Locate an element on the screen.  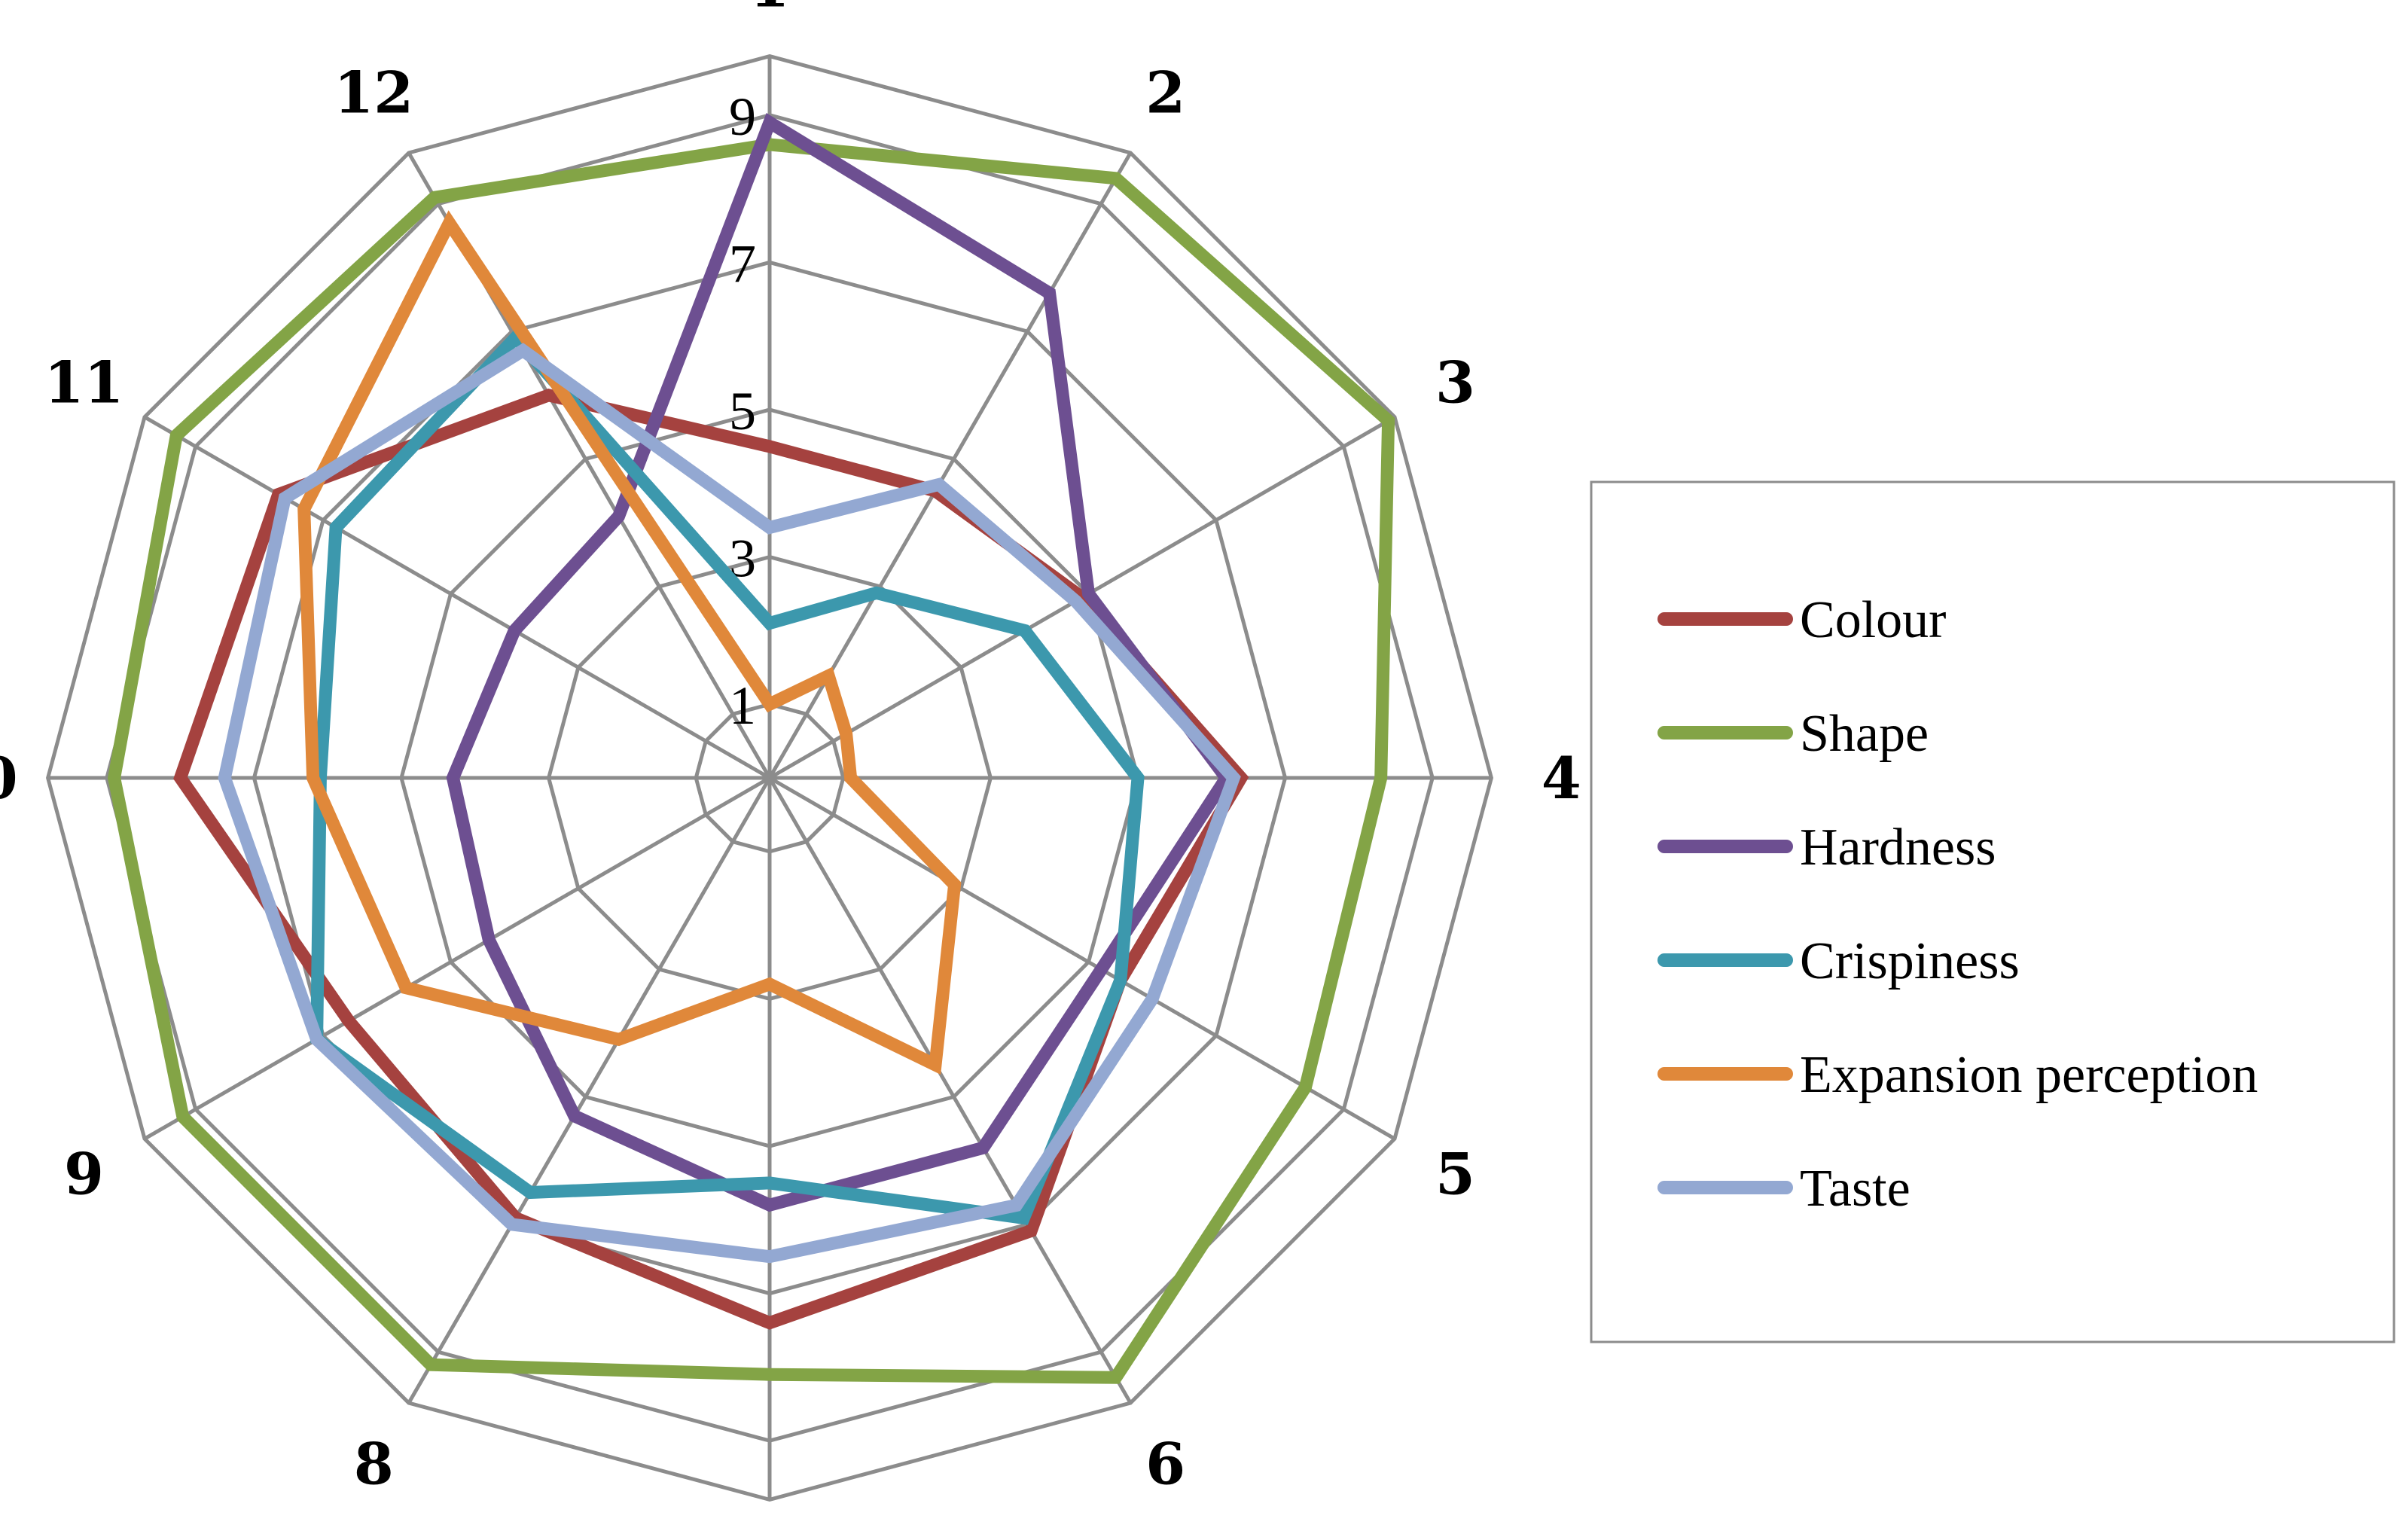
axis-label-3: 3 is located at coordinates (1455, 382).